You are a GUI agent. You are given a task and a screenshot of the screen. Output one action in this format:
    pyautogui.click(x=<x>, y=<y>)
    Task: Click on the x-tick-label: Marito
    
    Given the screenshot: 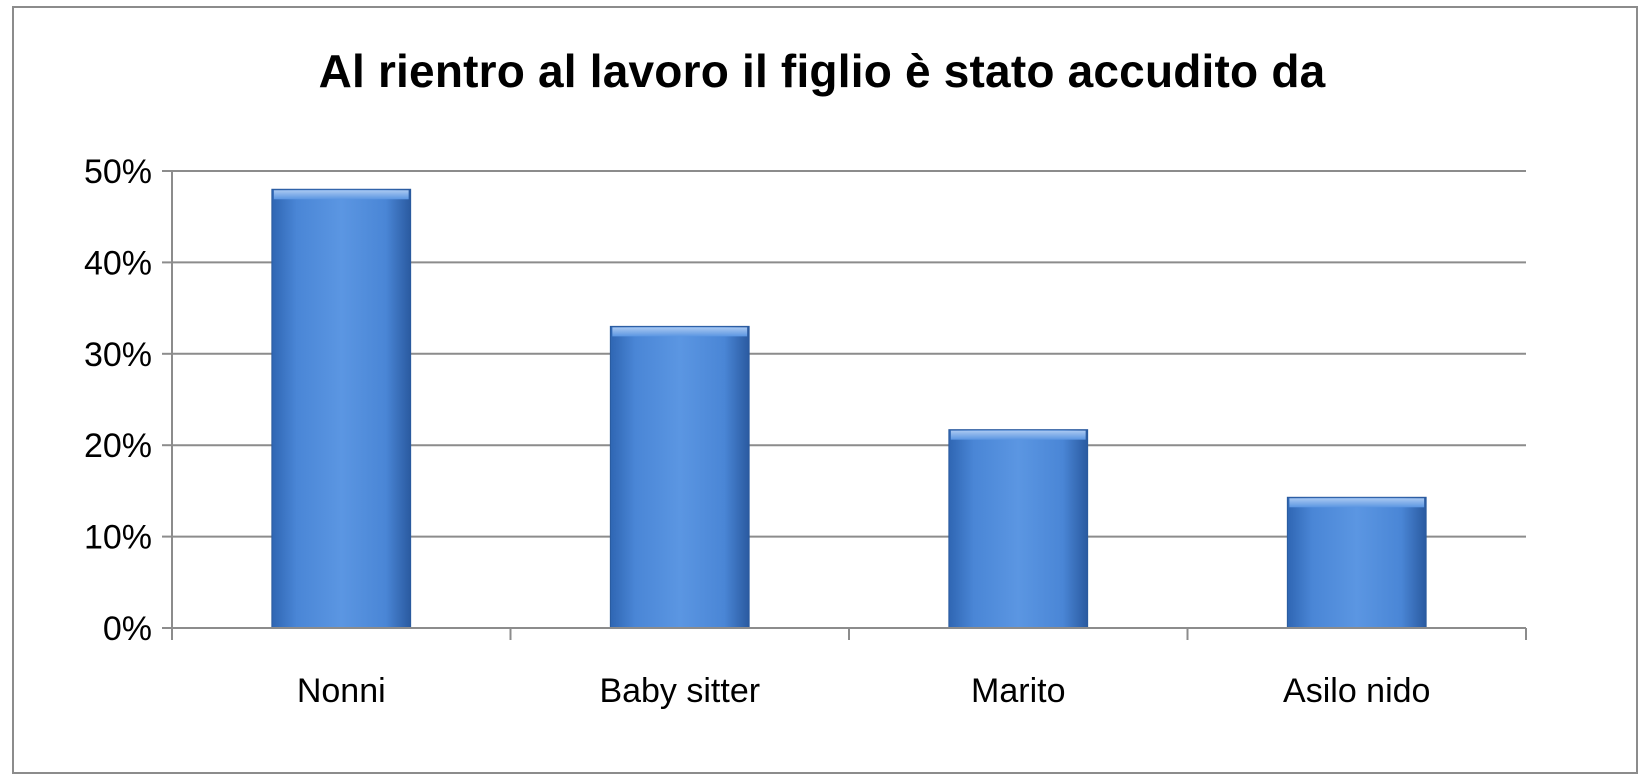 What is the action you would take?
    pyautogui.click(x=1018, y=691)
    